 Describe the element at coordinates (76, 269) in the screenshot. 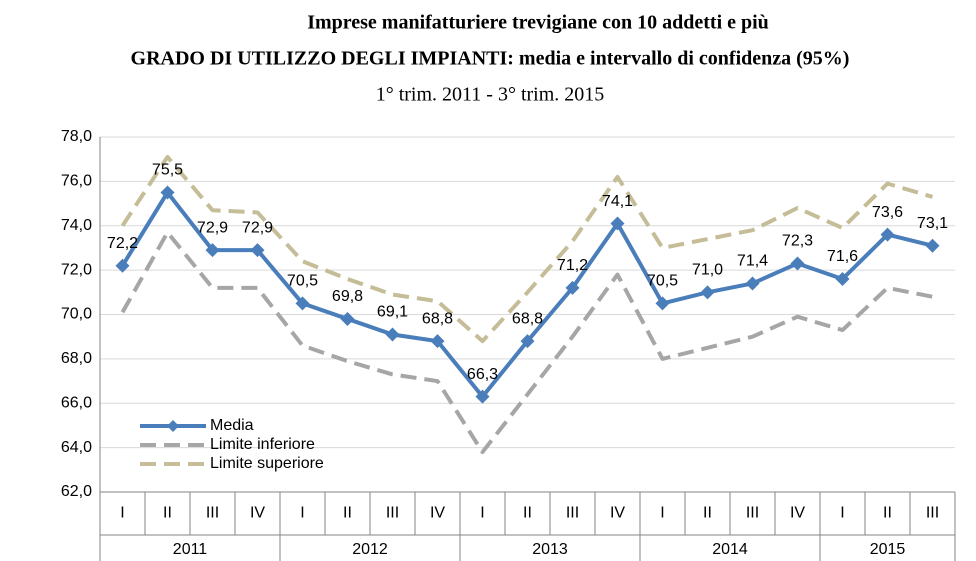

I see `y-tick-label: 72,0` at that location.